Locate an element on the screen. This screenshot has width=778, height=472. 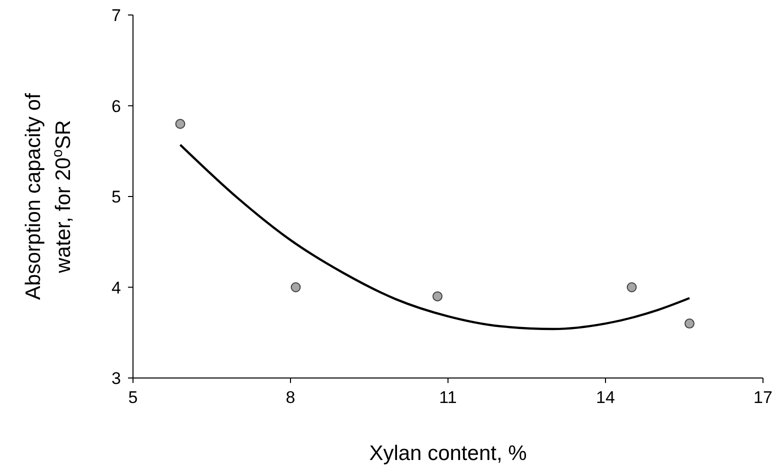
x-axis-title: Xylan content, % is located at coordinates (448, 453).